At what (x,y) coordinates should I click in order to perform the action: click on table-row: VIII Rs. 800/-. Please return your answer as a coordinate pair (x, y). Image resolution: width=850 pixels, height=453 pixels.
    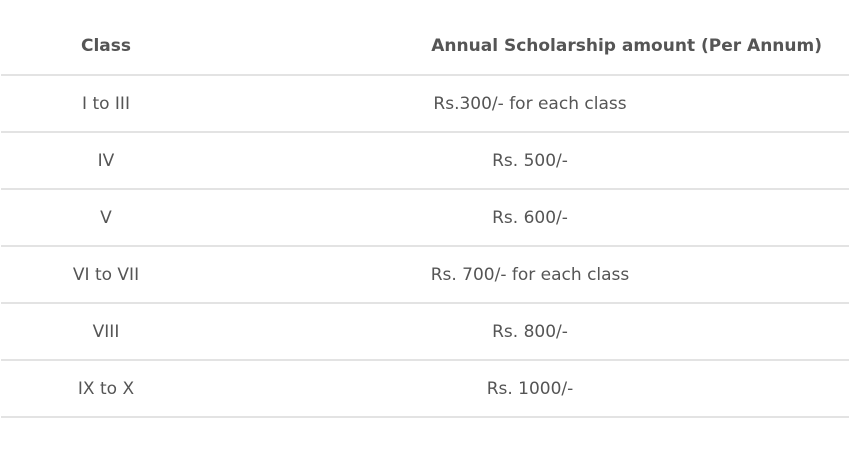
    Looking at the image, I should click on (425, 332).